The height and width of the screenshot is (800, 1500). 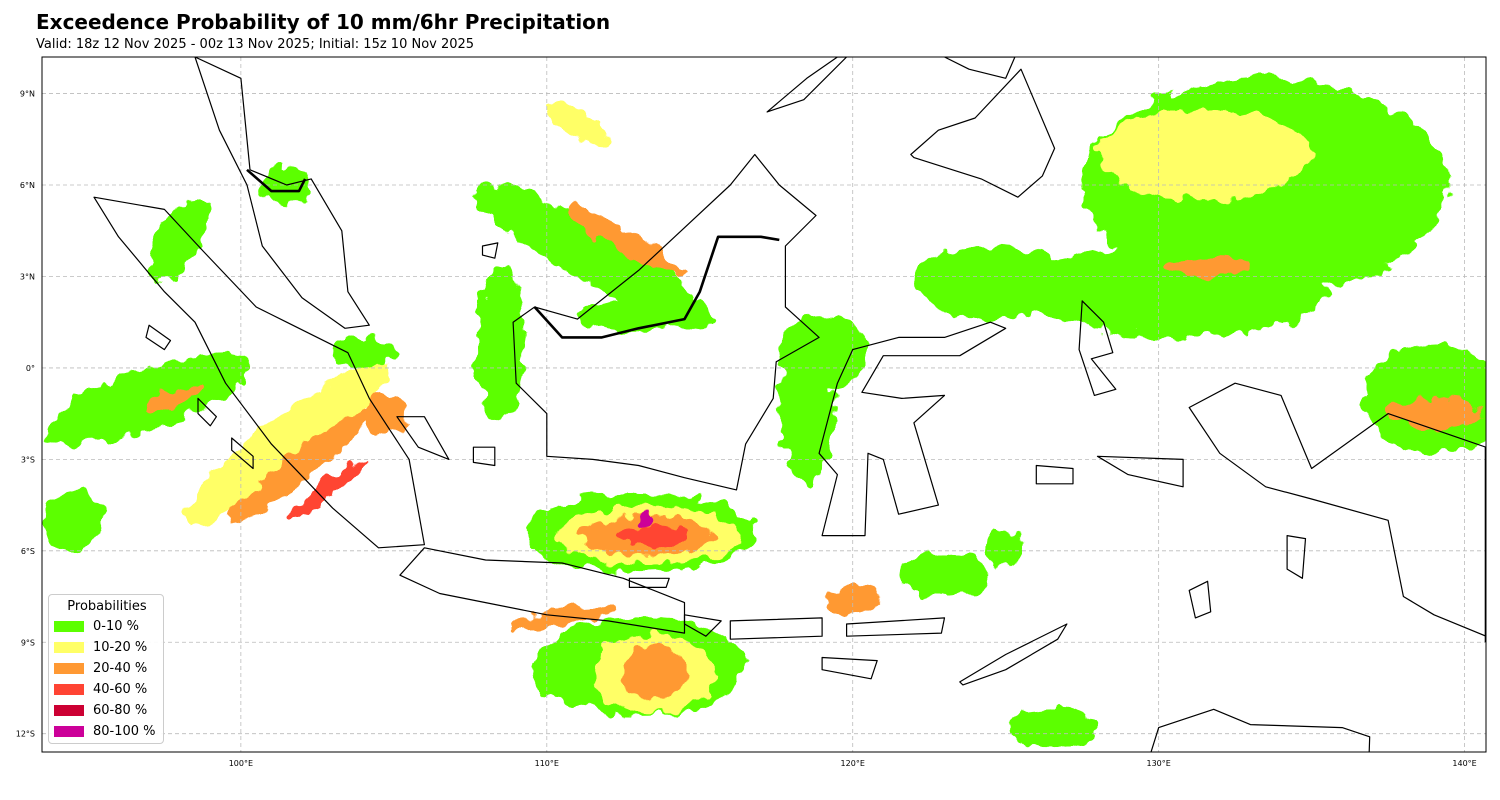 What do you see at coordinates (107, 606) in the screenshot?
I see `legend-title: Probabilities` at bounding box center [107, 606].